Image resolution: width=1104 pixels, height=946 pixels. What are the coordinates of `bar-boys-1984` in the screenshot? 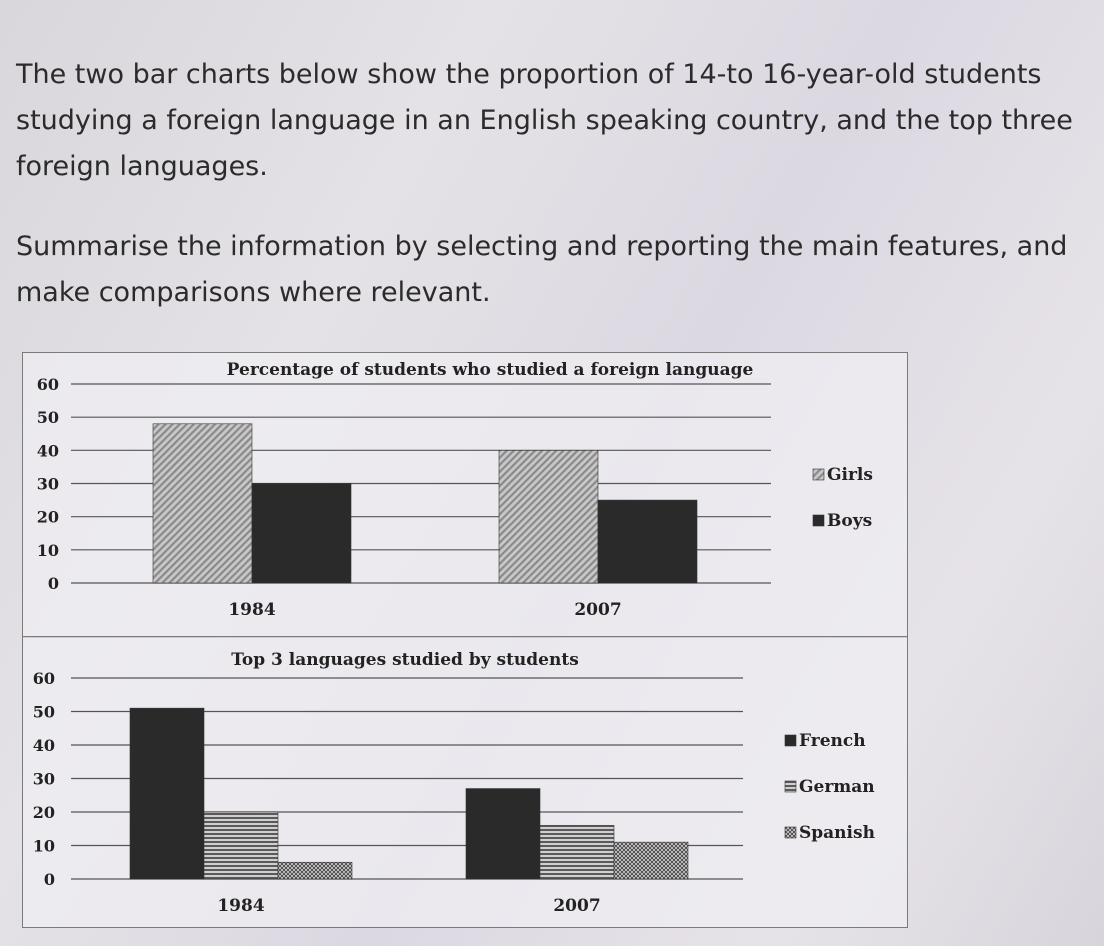 It's located at (301, 533).